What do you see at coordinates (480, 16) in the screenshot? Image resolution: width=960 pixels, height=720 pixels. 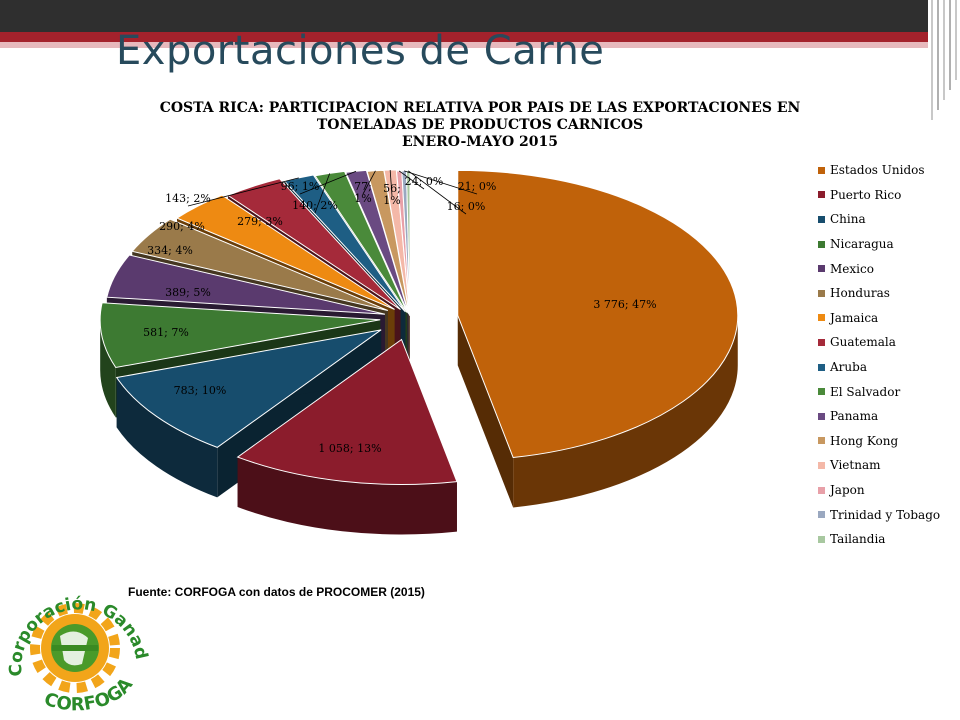 I see `top-dark-bar` at bounding box center [480, 16].